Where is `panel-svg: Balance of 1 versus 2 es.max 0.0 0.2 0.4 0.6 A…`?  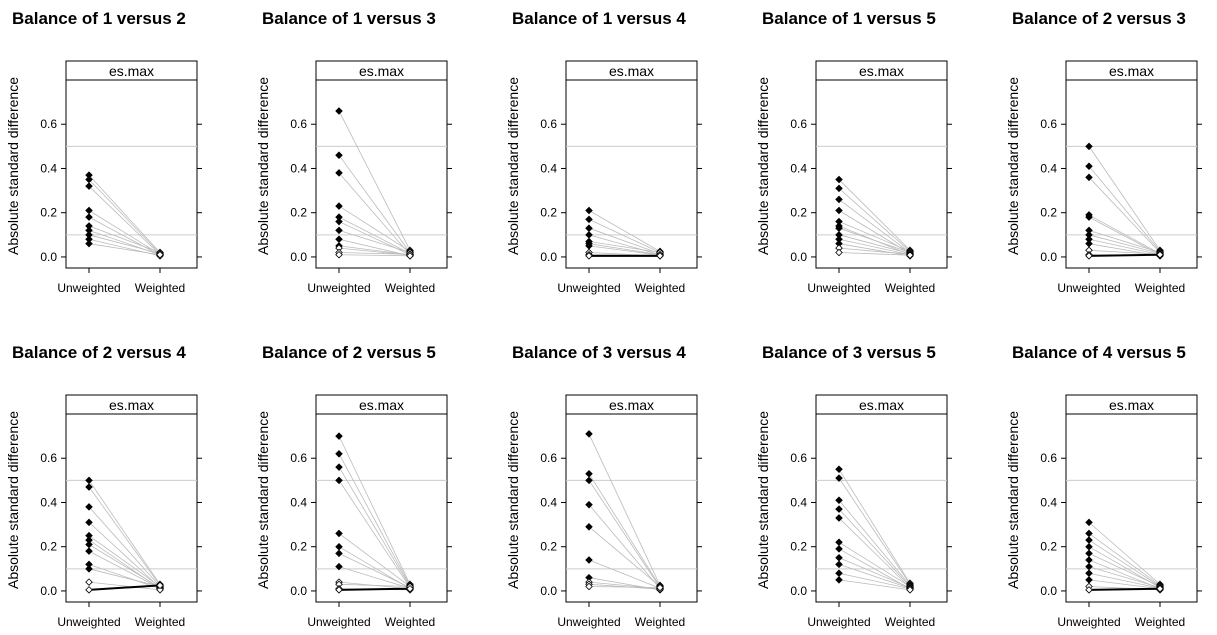
panel-svg: Balance of 1 versus 2 es.max 0.0 0.2 0.4 0.6 A… is located at coordinates (103, 152).